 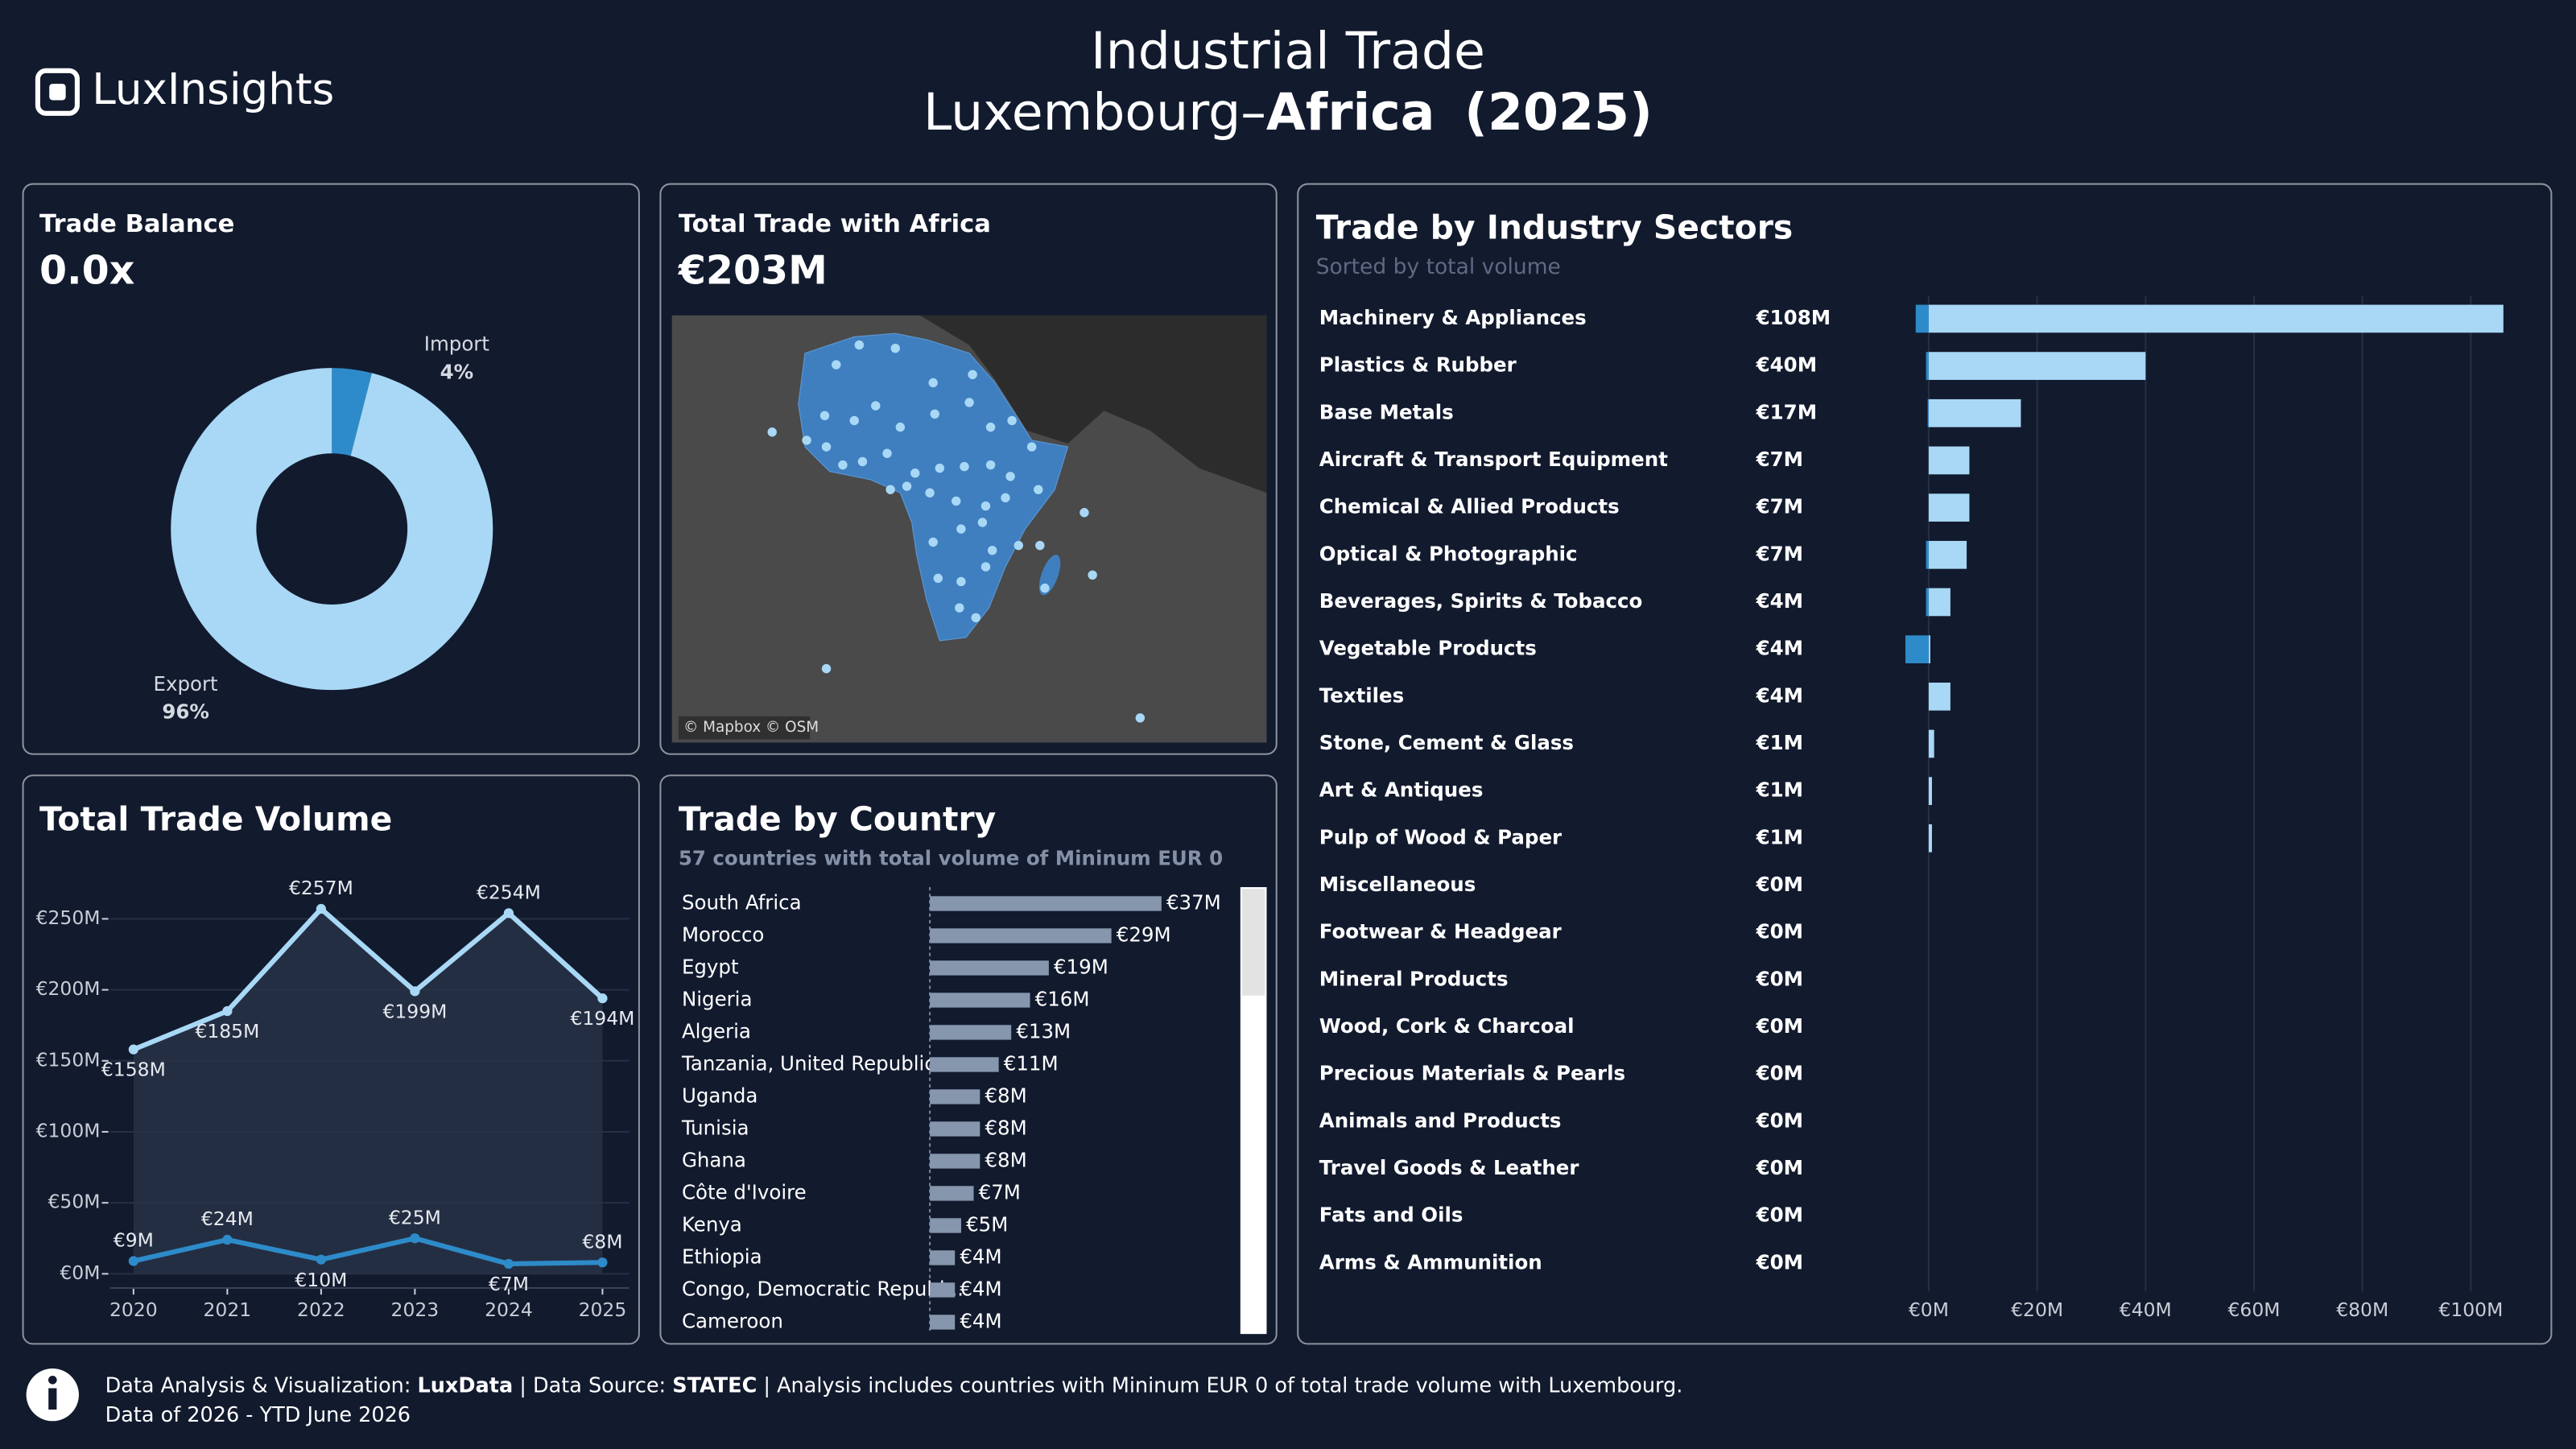 I want to click on total-label: €40M, so click(x=1786, y=365).